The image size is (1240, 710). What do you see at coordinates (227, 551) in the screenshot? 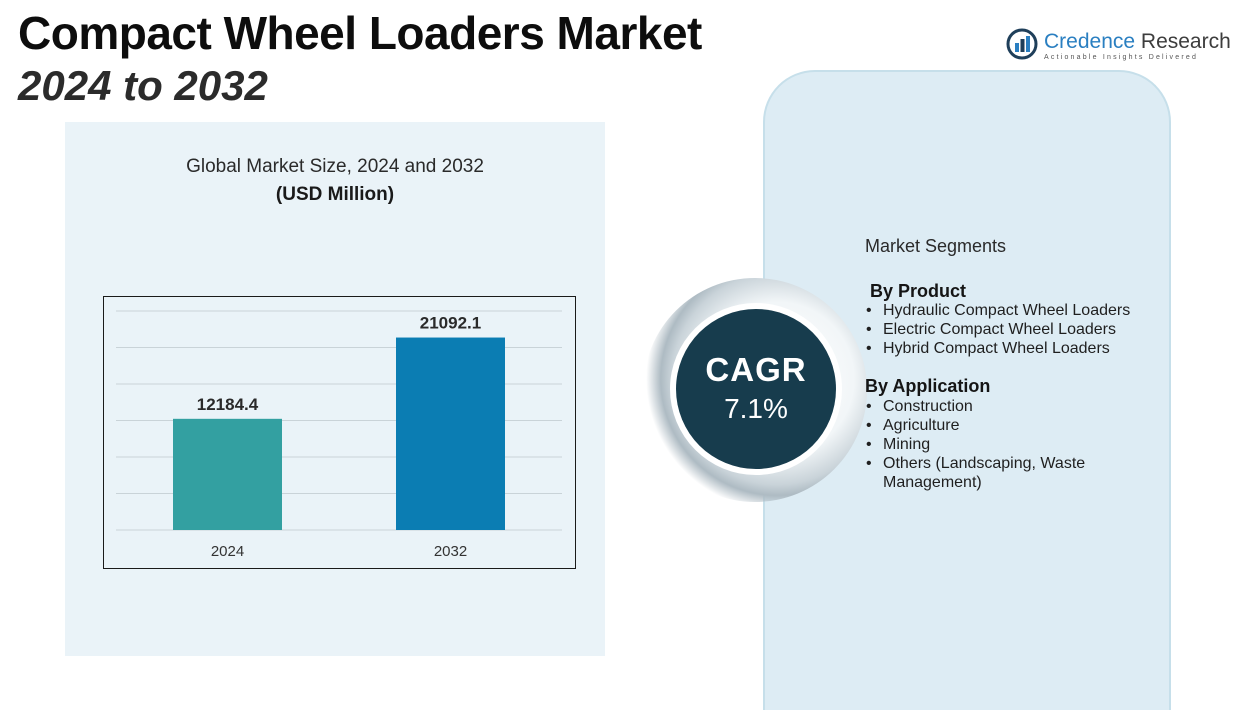
I see `x-tick-label-2024: 2024` at bounding box center [227, 551].